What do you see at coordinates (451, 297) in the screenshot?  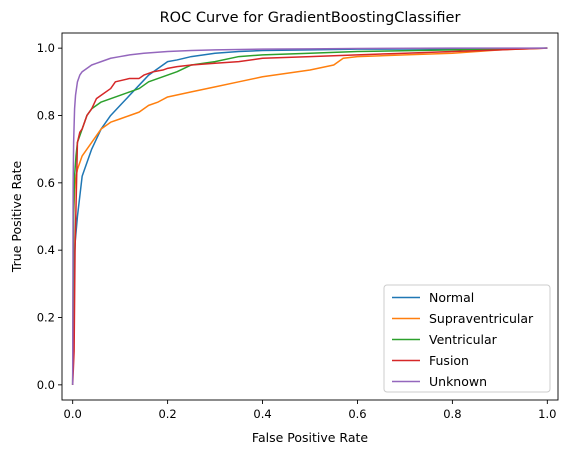 I see `legend-label-normal: Normal` at bounding box center [451, 297].